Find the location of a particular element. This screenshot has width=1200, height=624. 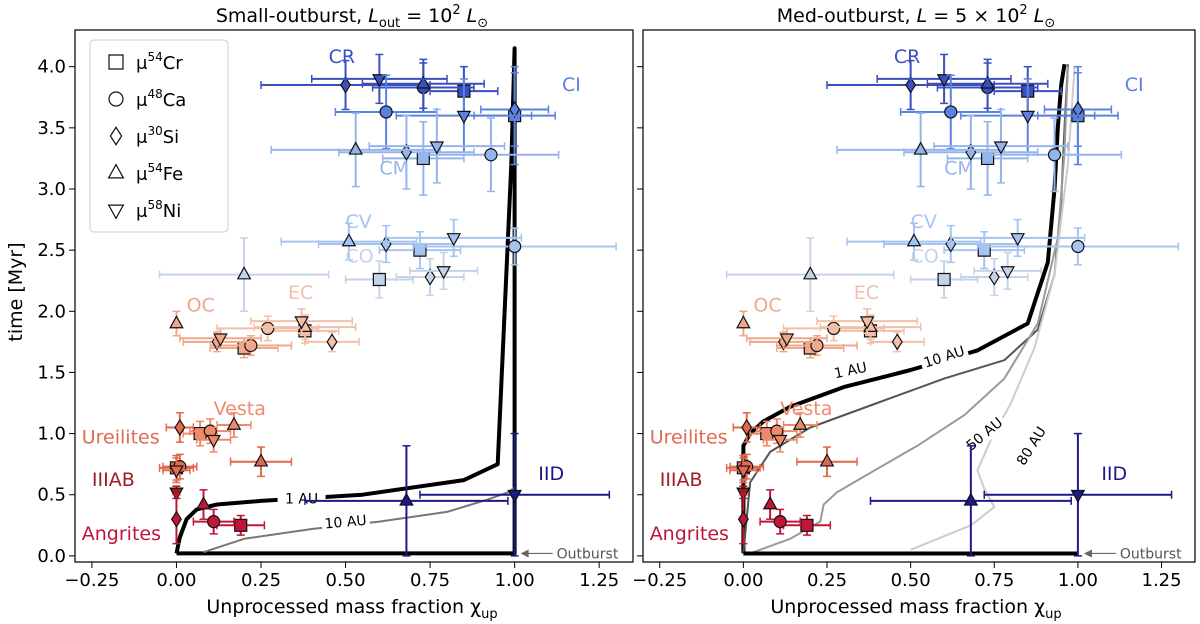

x-tick-label: 0.25 is located at coordinates (827, 580).